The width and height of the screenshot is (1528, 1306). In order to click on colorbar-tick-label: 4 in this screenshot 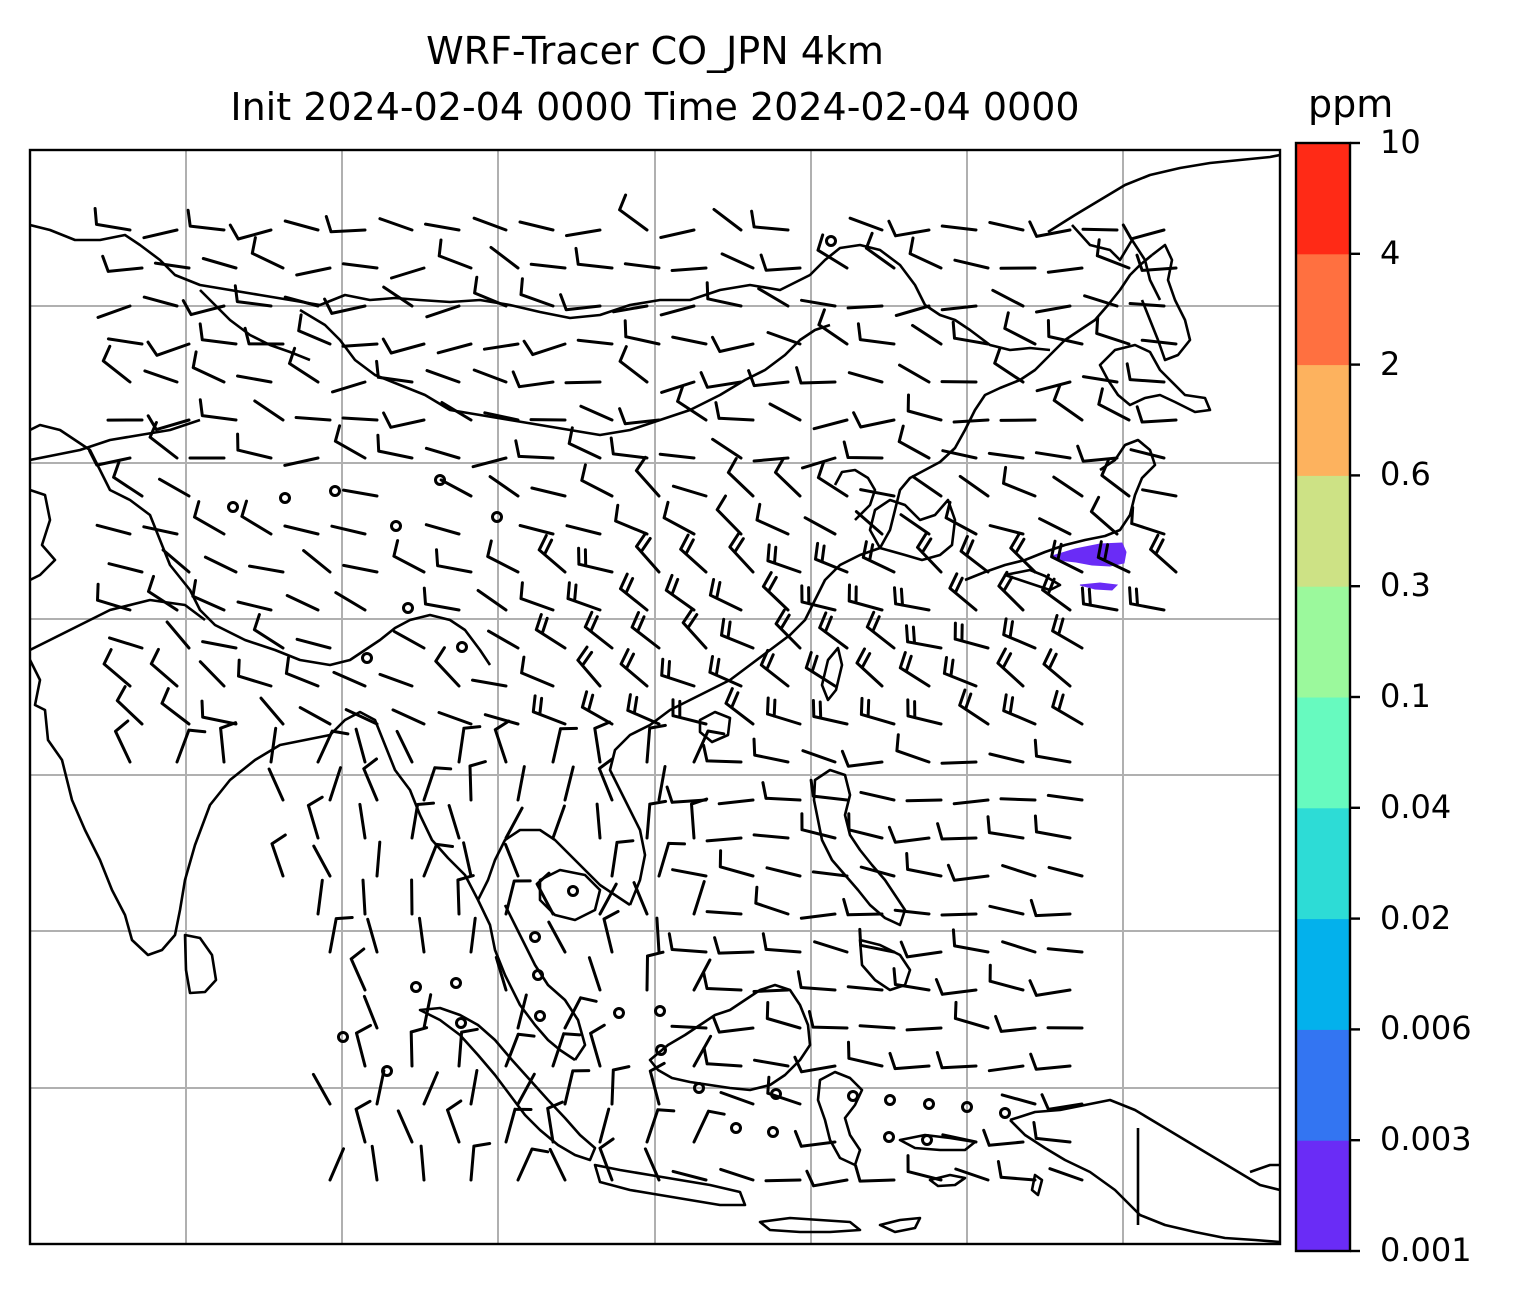, I will do `click(1390, 252)`.